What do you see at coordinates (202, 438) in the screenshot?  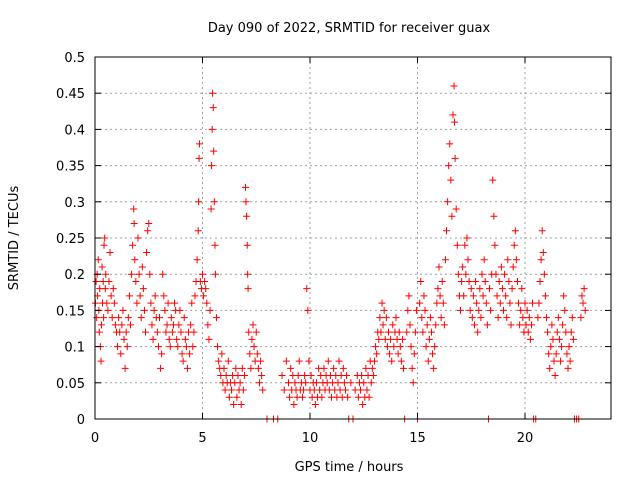 I see `x-tick-label: 5` at bounding box center [202, 438].